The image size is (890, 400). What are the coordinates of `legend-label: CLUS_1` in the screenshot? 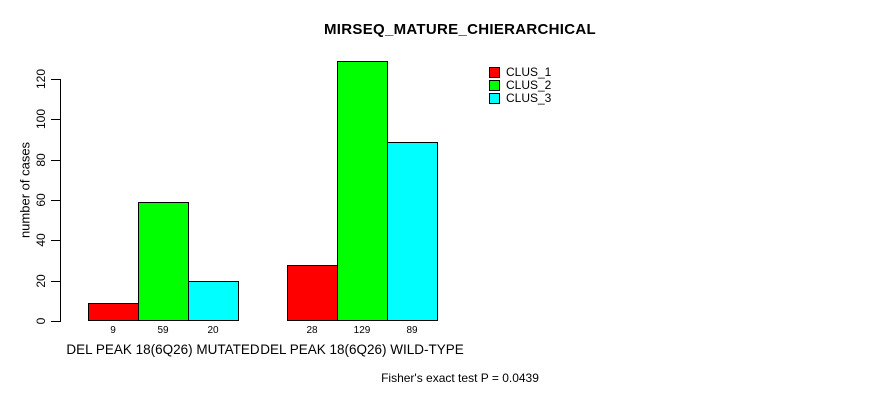 It's located at (529, 72).